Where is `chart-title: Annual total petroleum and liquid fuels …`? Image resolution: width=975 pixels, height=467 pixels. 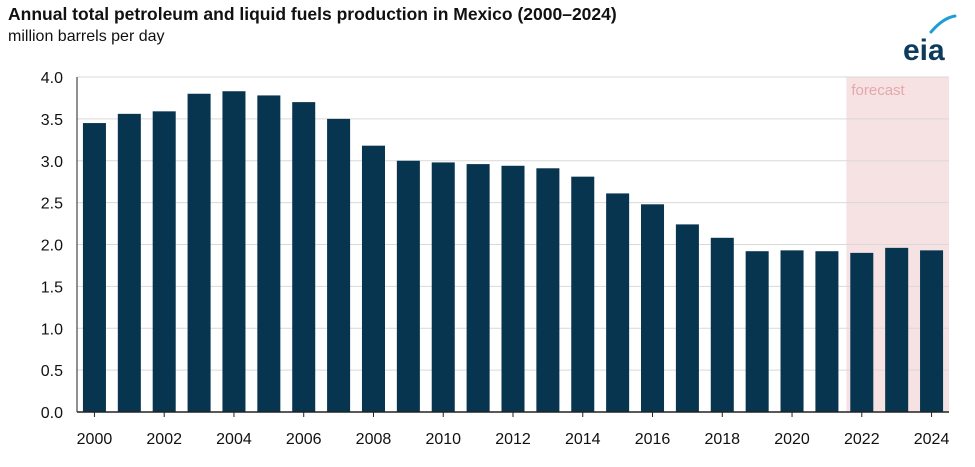
chart-title: Annual total petroleum and liquid fuels … is located at coordinates (312, 14).